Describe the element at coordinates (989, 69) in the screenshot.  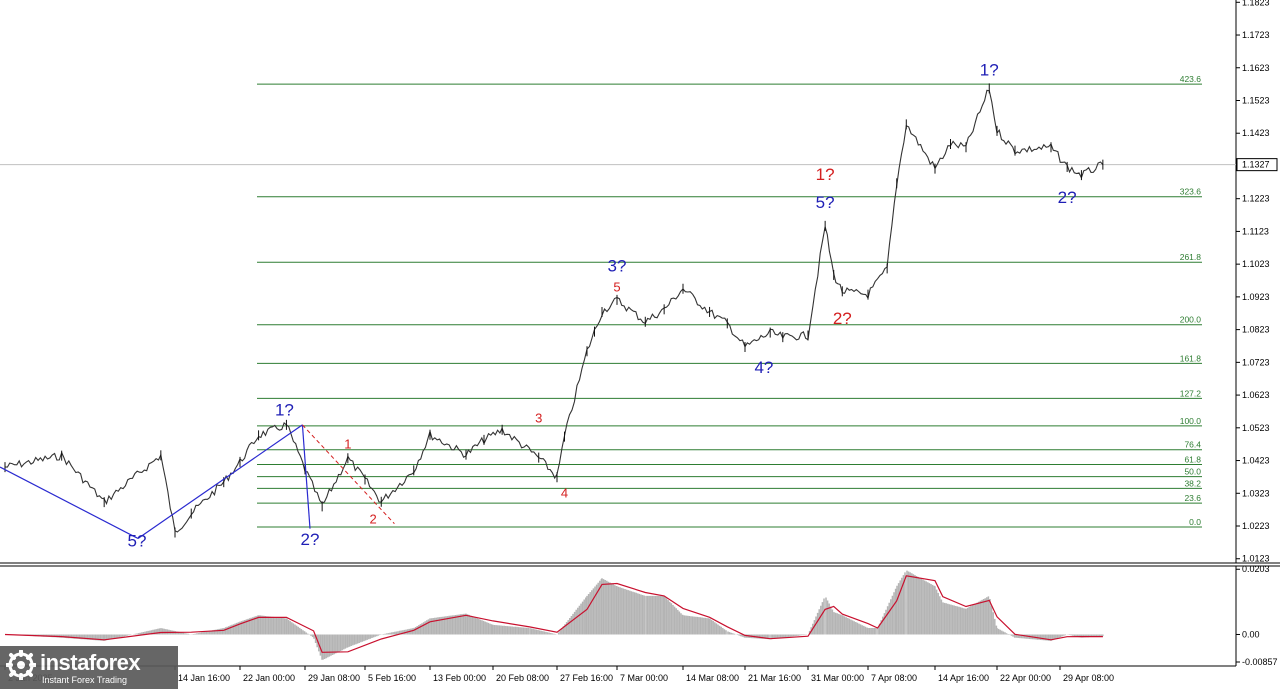
I see `wave-label-13: 1?` at that location.